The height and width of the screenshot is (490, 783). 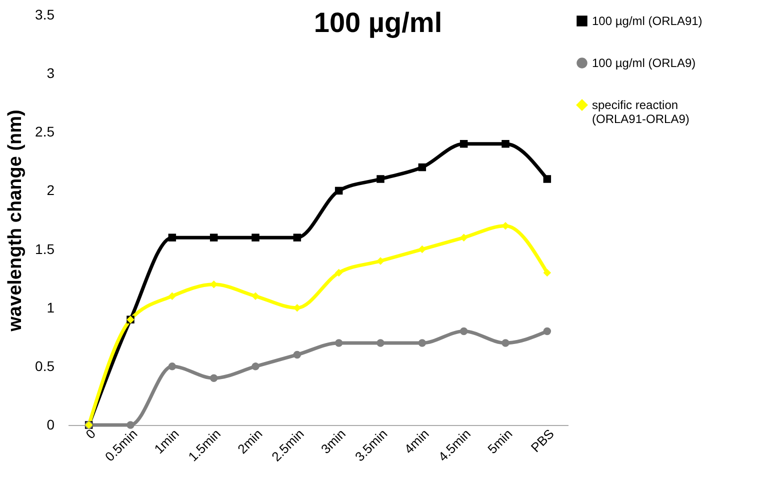 I want to click on y-tick-label: 1, so click(x=50, y=307).